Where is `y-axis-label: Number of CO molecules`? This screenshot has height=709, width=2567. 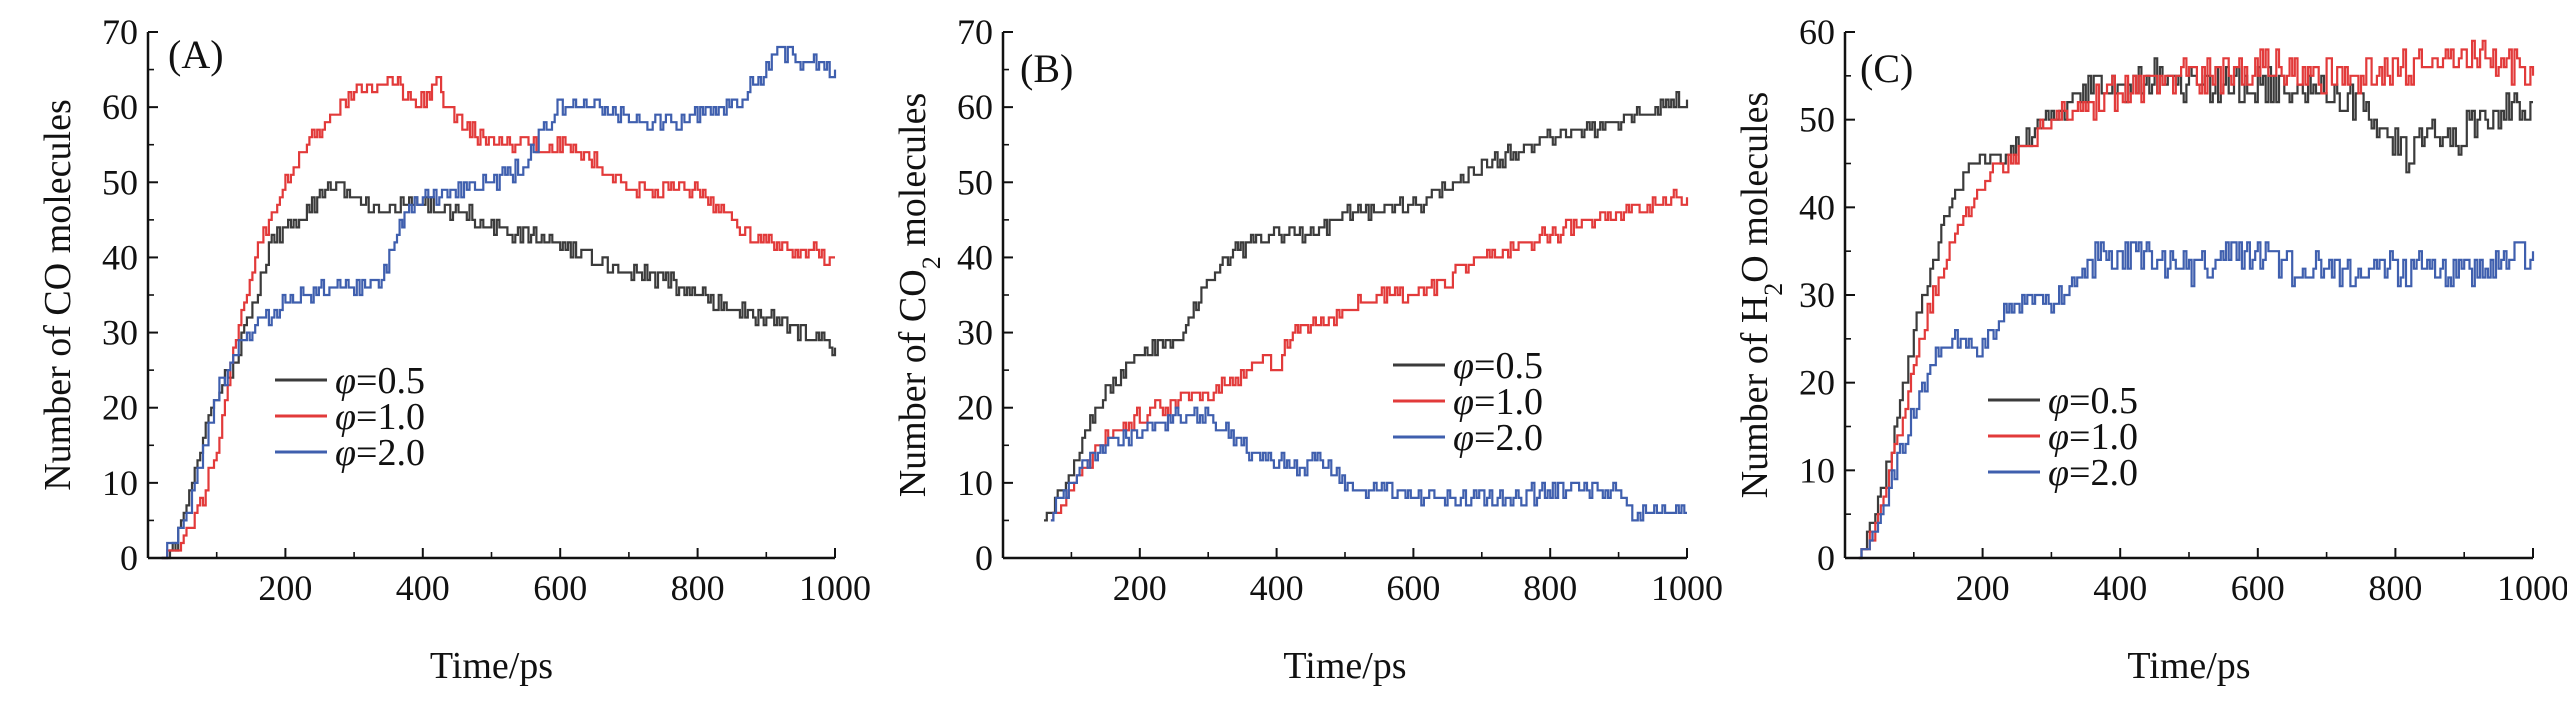
y-axis-label: Number of CO molecules is located at coordinates (58, 295).